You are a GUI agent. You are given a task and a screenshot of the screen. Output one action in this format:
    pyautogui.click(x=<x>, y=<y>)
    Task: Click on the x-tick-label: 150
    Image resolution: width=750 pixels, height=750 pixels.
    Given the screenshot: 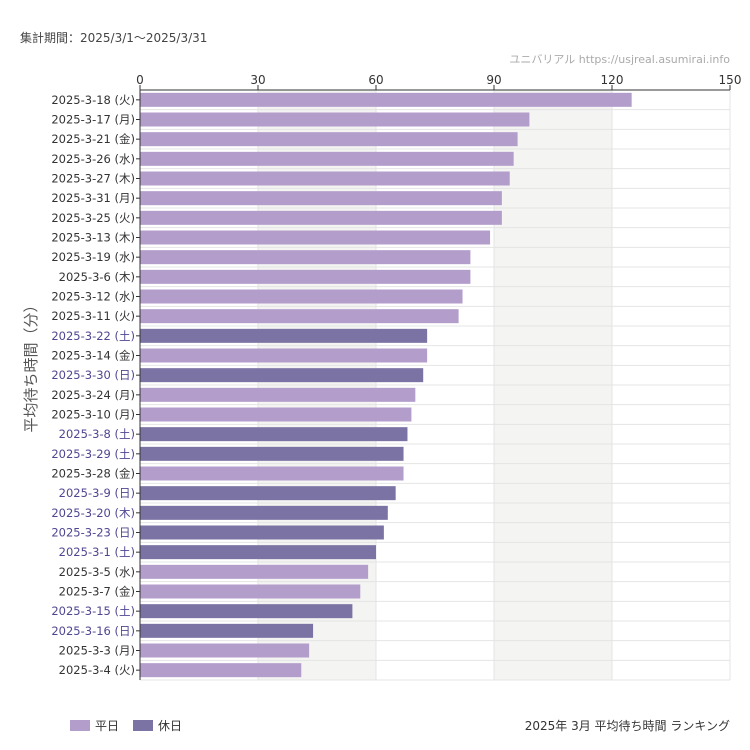 What is the action you would take?
    pyautogui.click(x=730, y=80)
    